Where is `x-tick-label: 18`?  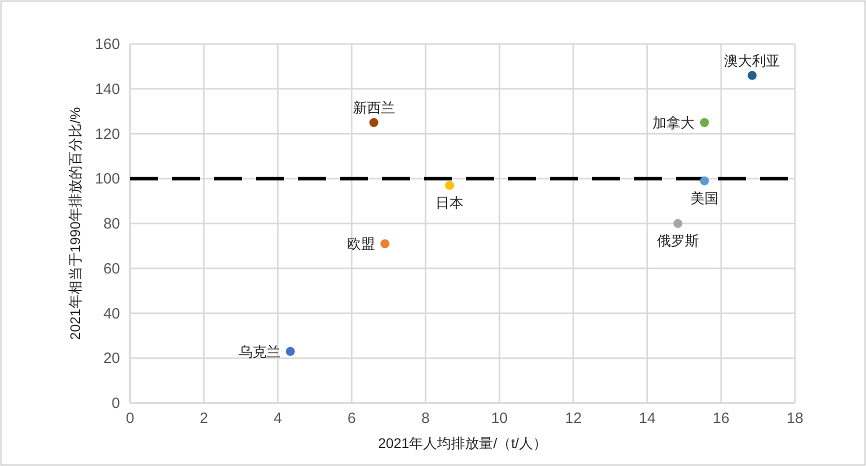 x-tick-label: 18 is located at coordinates (795, 418).